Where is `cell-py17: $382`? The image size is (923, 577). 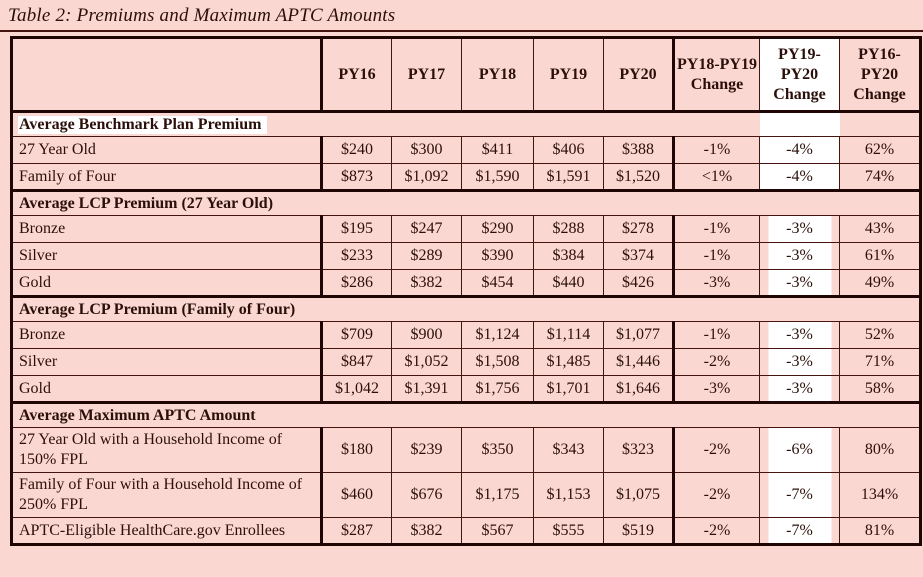 cell-py17: $382 is located at coordinates (426, 283).